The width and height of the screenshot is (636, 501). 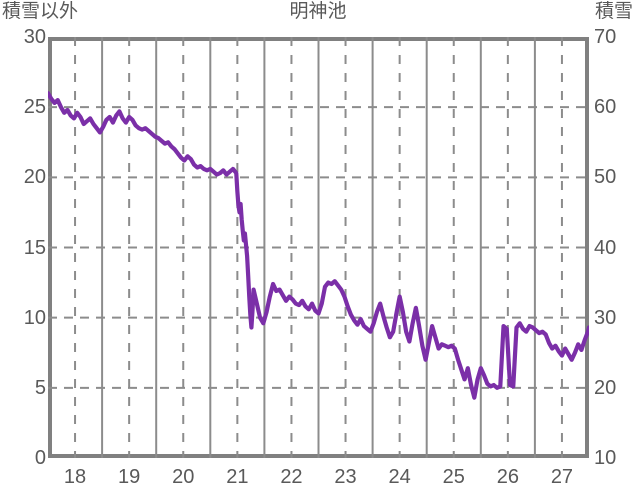 I want to click on right-axis-tick-30: 30, so click(x=605, y=317).